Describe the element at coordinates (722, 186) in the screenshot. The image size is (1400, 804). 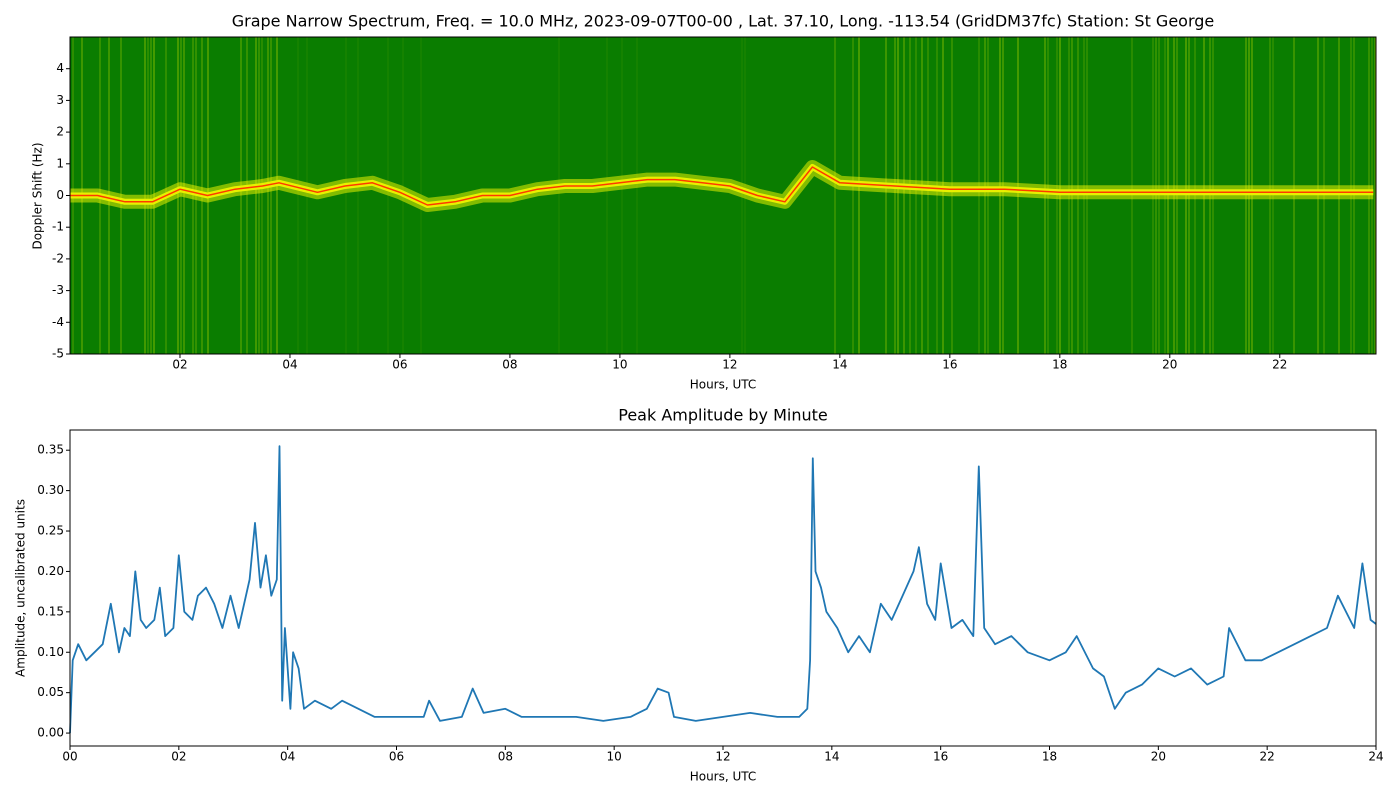
I see `doppler-trace` at that location.